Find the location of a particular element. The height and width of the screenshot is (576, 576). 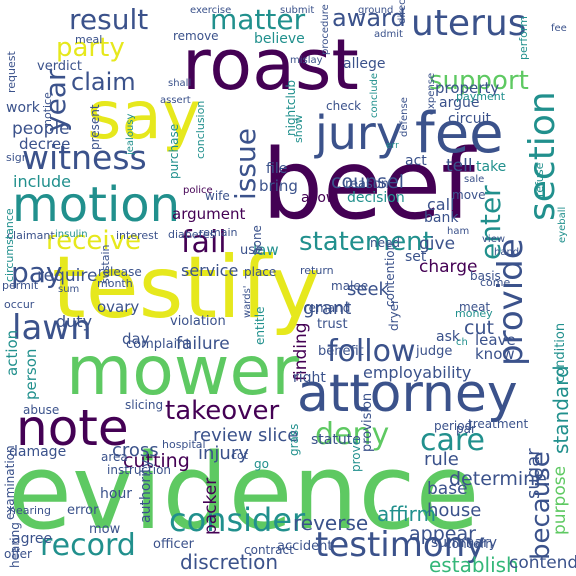

cloud-word: sum is located at coordinates (69, 289).